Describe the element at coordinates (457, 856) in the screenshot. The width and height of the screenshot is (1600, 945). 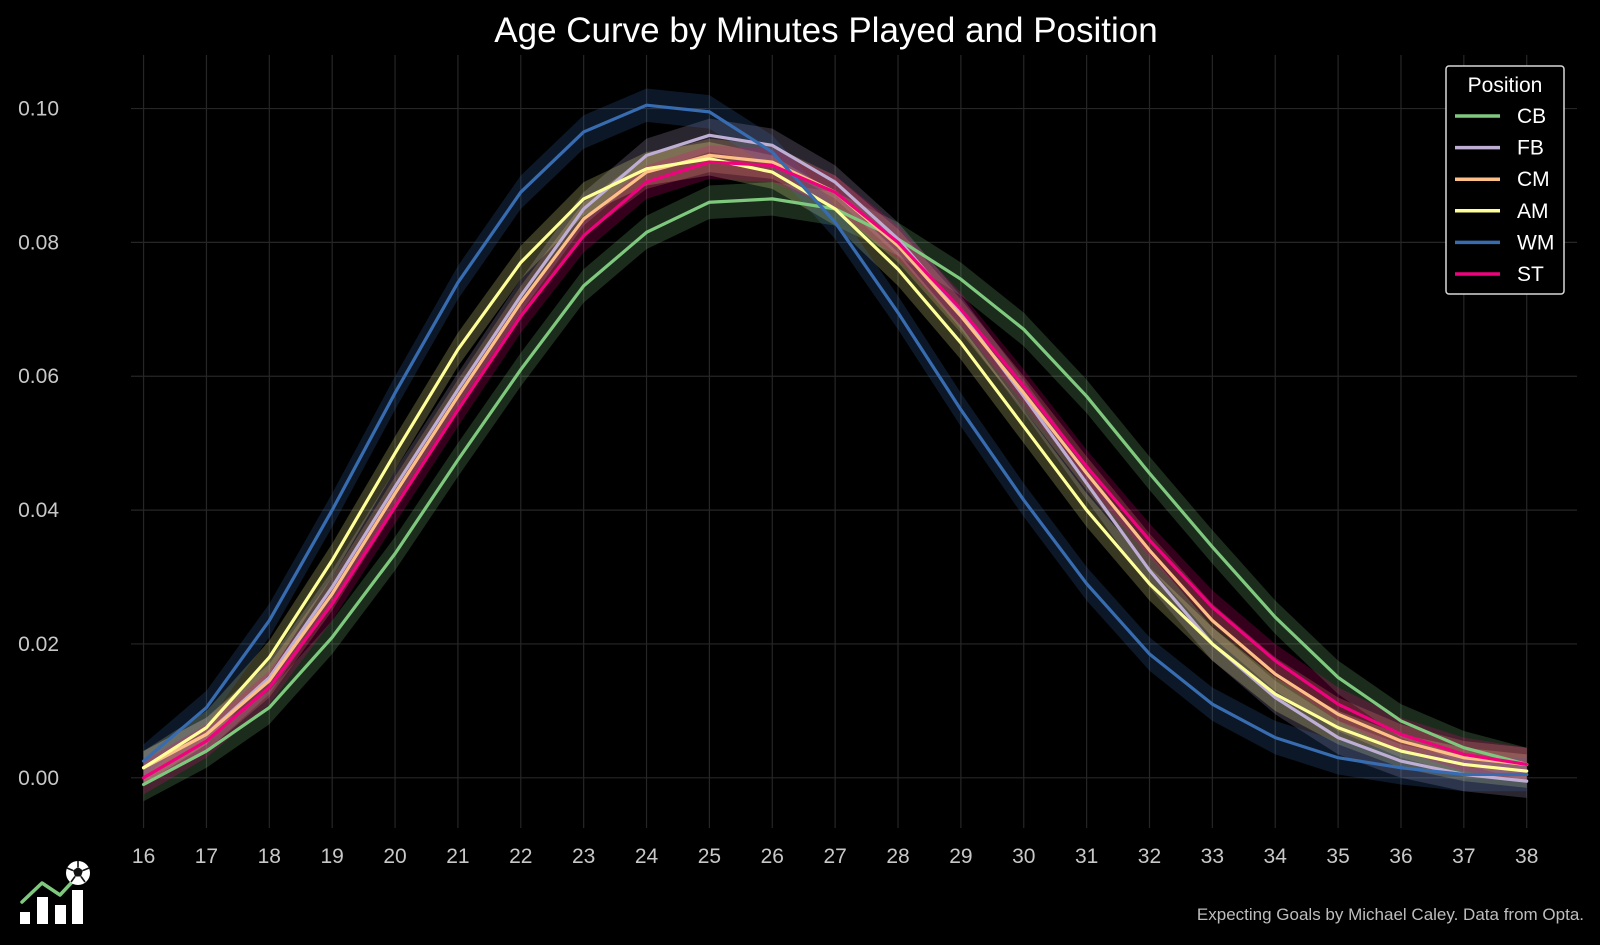
I see `x-tick-label: 21` at that location.